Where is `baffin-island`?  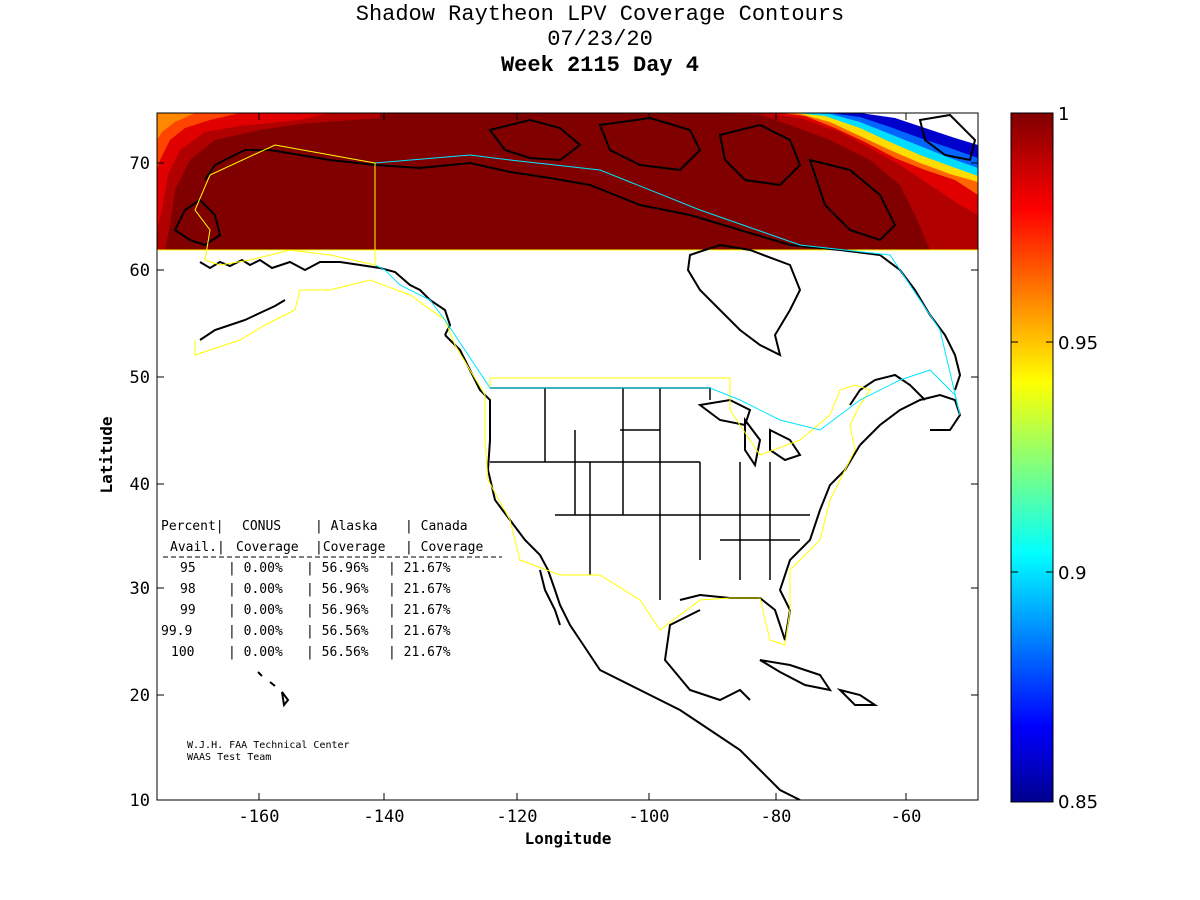 baffin-island is located at coordinates (852, 200).